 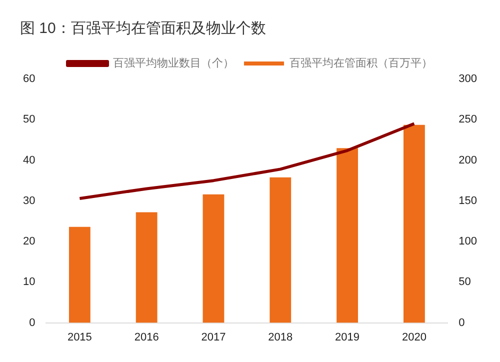 What do you see at coordinates (464, 282) in the screenshot?
I see `y2-tick-label: 50` at bounding box center [464, 282].